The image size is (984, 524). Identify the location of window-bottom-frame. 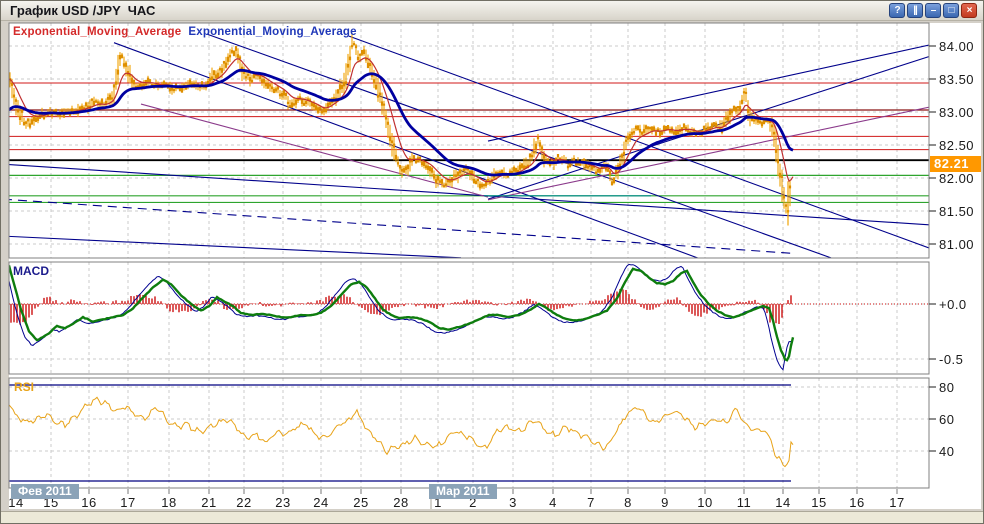
(492, 517).